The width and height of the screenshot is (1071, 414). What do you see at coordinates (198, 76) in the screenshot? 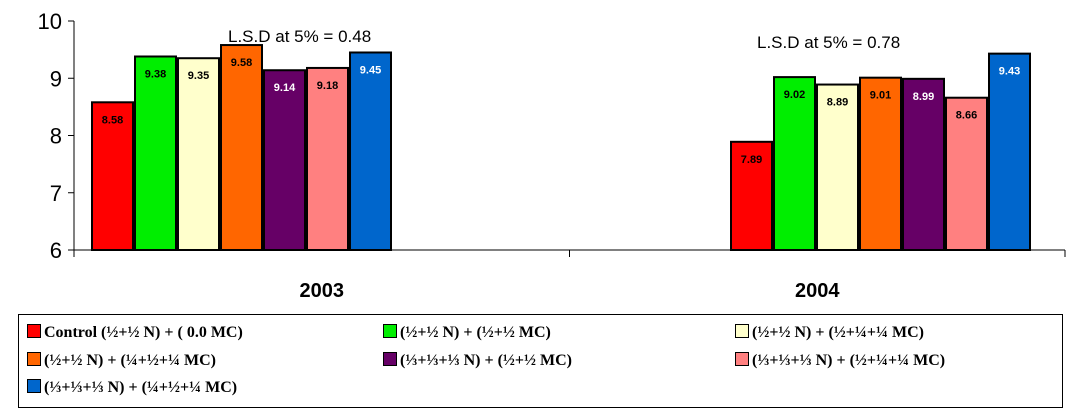
I see `data-label: 9.35` at bounding box center [198, 76].